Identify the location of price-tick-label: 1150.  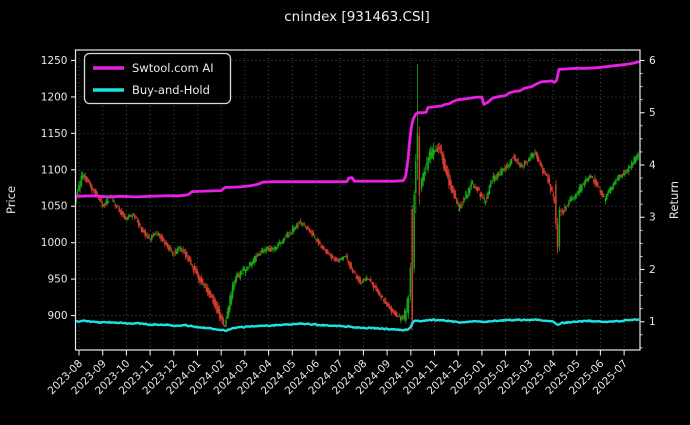
(54, 134).